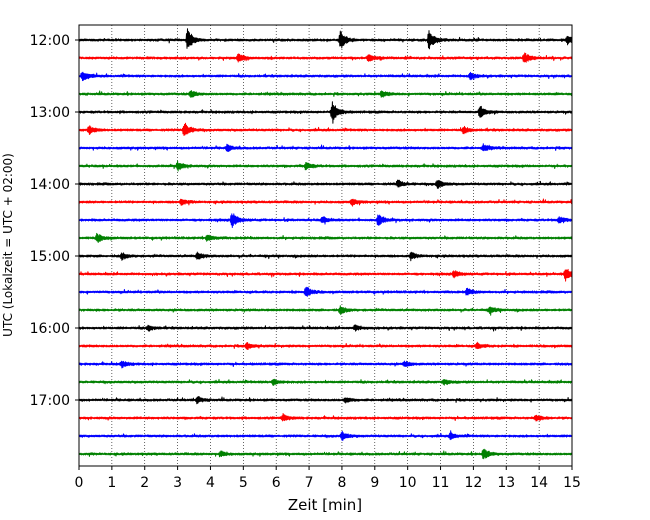  What do you see at coordinates (506, 483) in the screenshot?
I see `x-tick-label: 13` at bounding box center [506, 483].